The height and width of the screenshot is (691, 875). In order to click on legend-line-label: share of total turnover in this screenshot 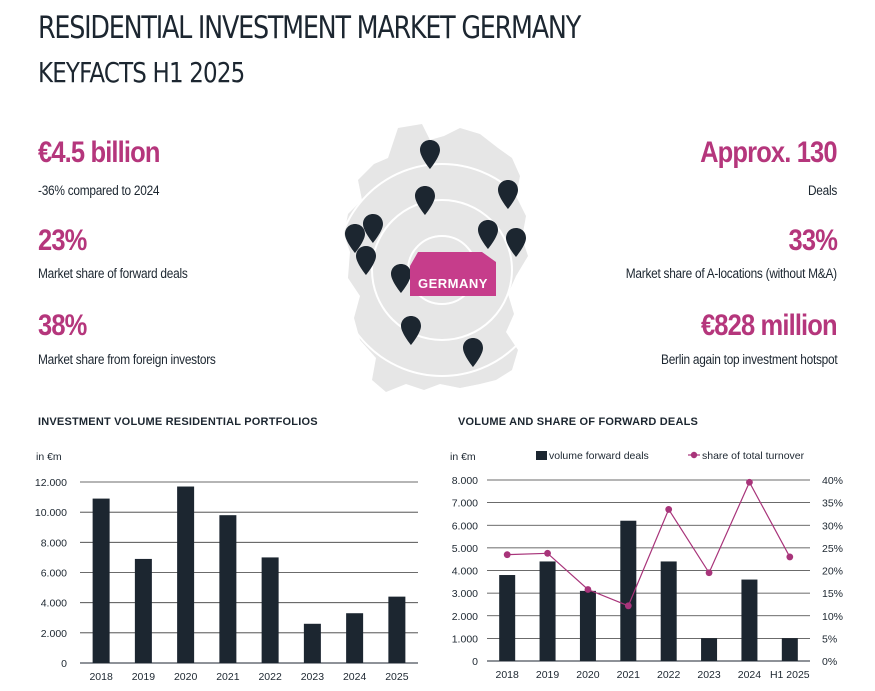, I will do `click(753, 456)`.